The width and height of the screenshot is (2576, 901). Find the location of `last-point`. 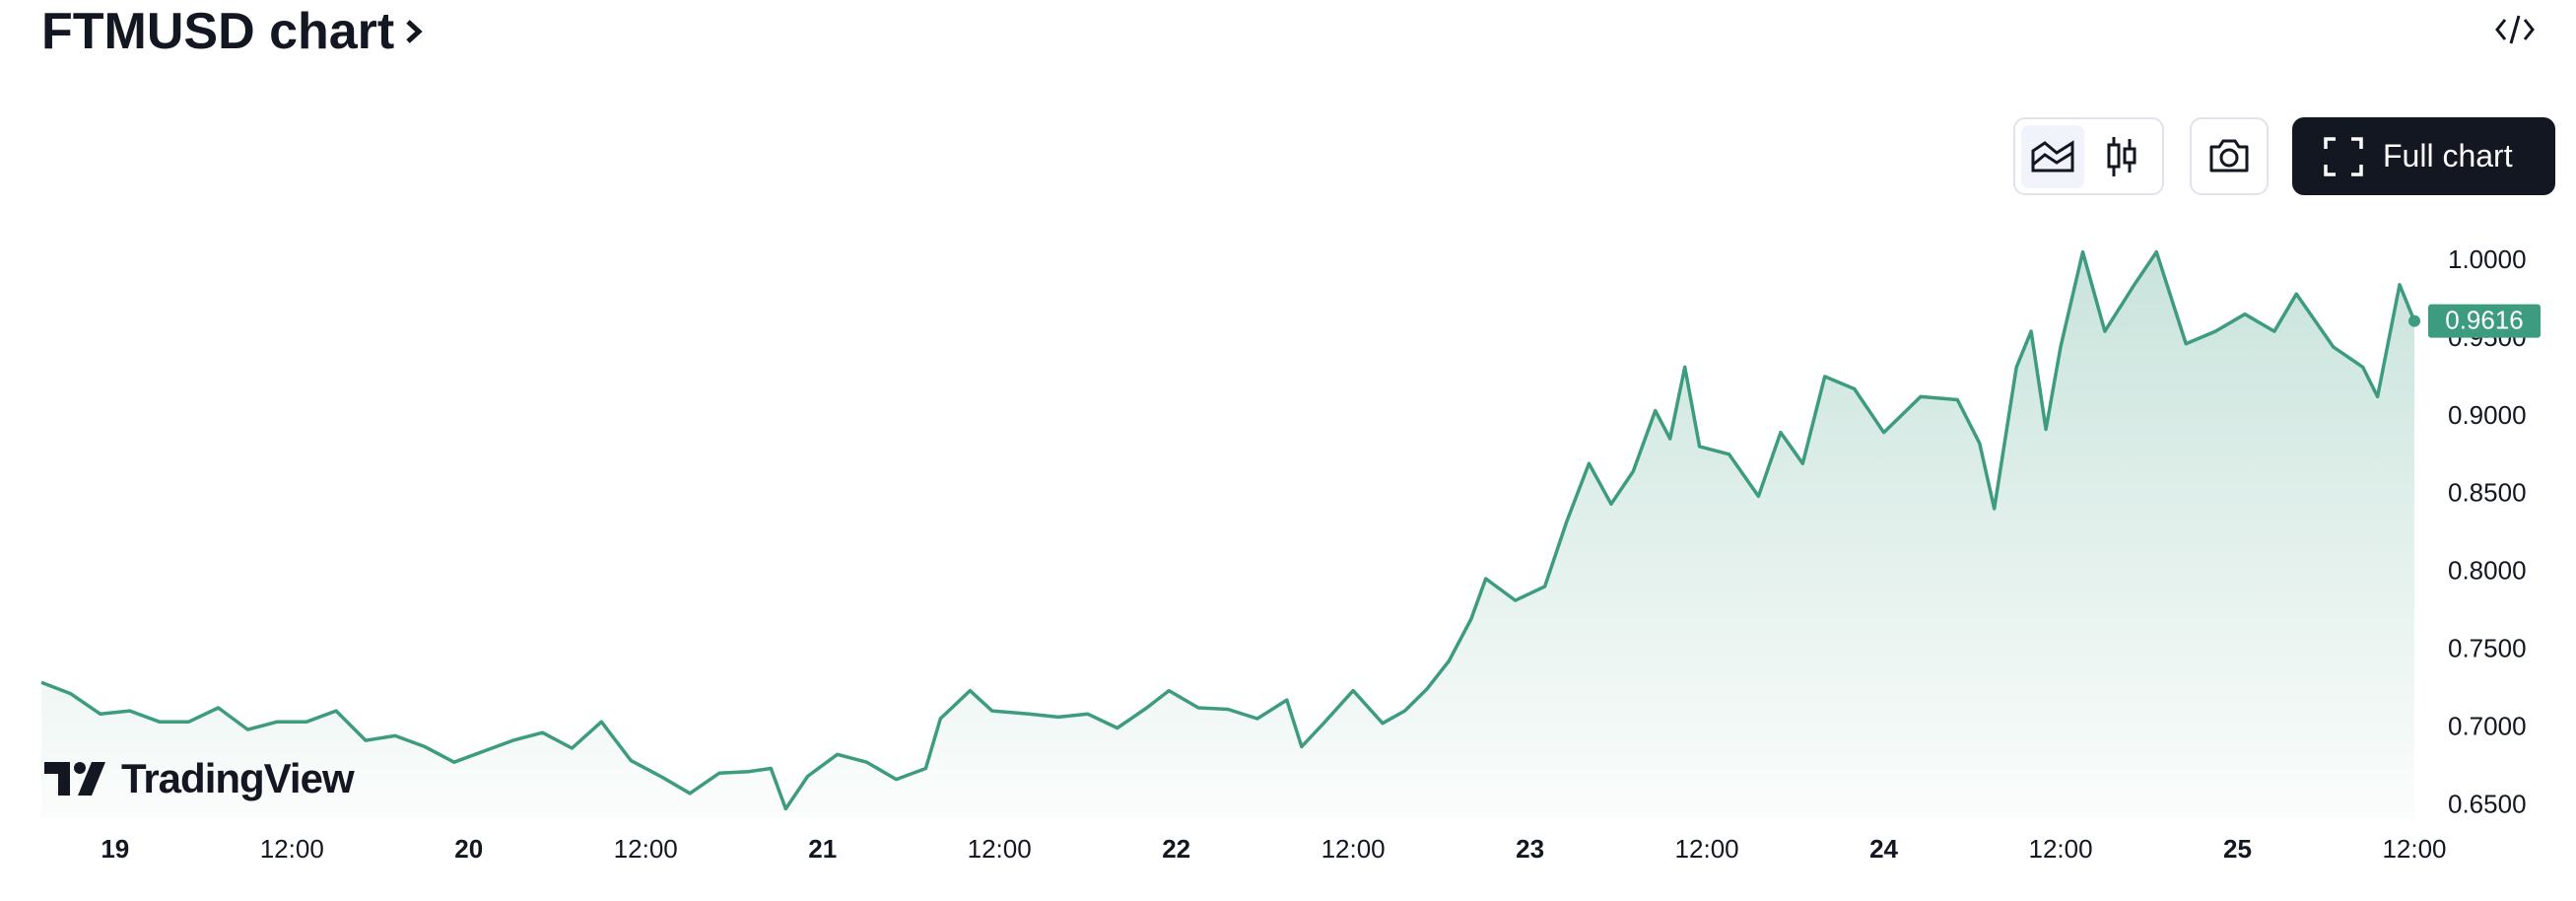

last-point is located at coordinates (2414, 320).